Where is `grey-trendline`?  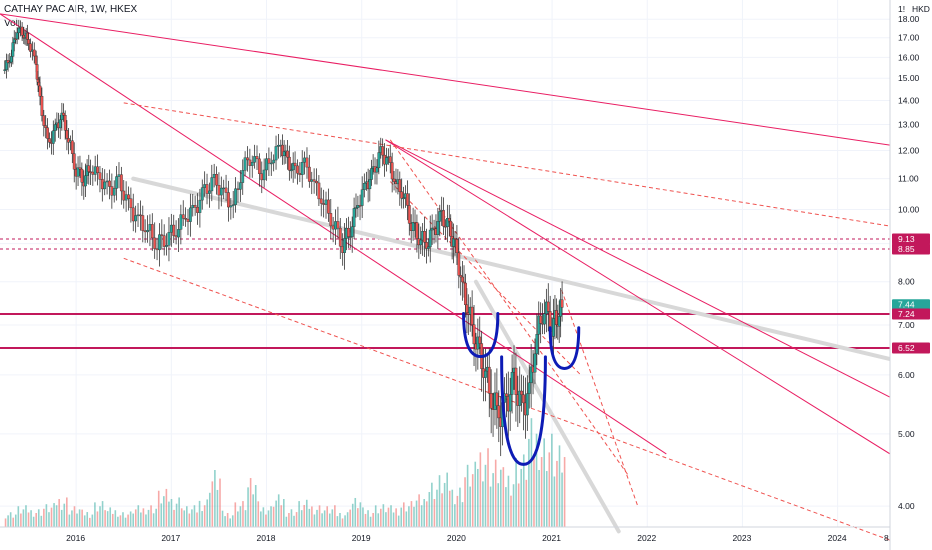 grey-trendline is located at coordinates (547, 406).